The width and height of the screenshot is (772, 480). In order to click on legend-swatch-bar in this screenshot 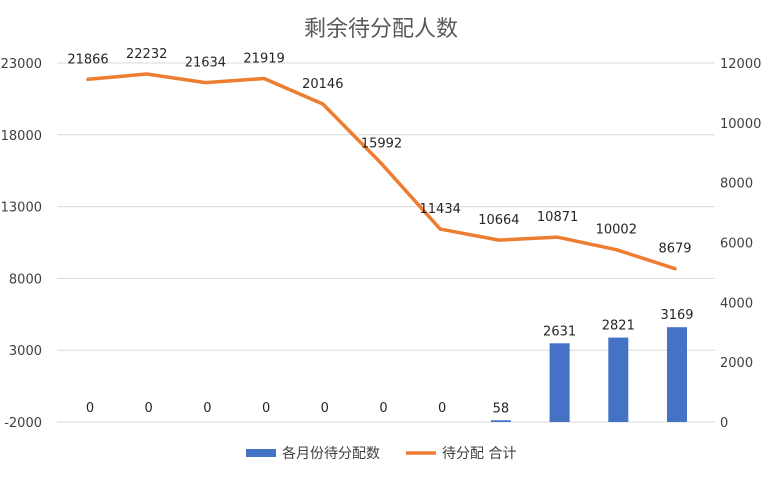, I will do `click(261, 453)`.